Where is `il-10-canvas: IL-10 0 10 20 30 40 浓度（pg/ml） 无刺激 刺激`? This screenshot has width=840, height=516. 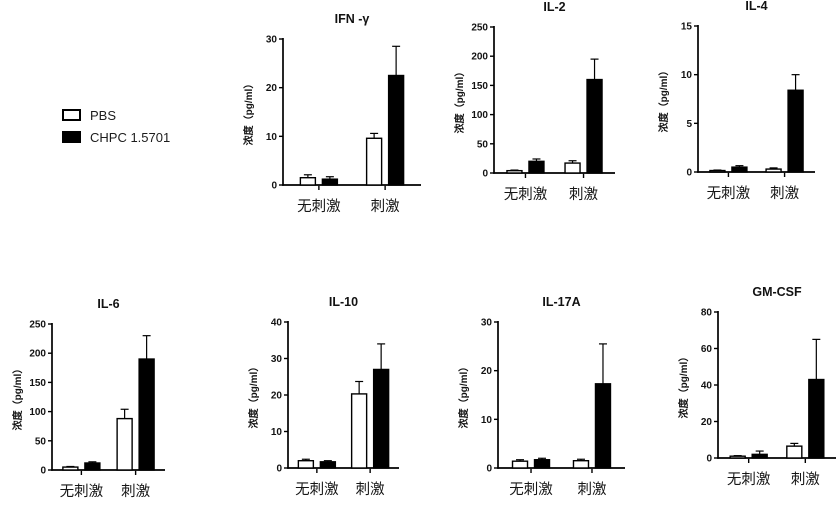 il-10-canvas: IL-10 0 10 20 30 40 浓度（pg/ml） 无刺激 刺激 is located at coordinates (323, 396).